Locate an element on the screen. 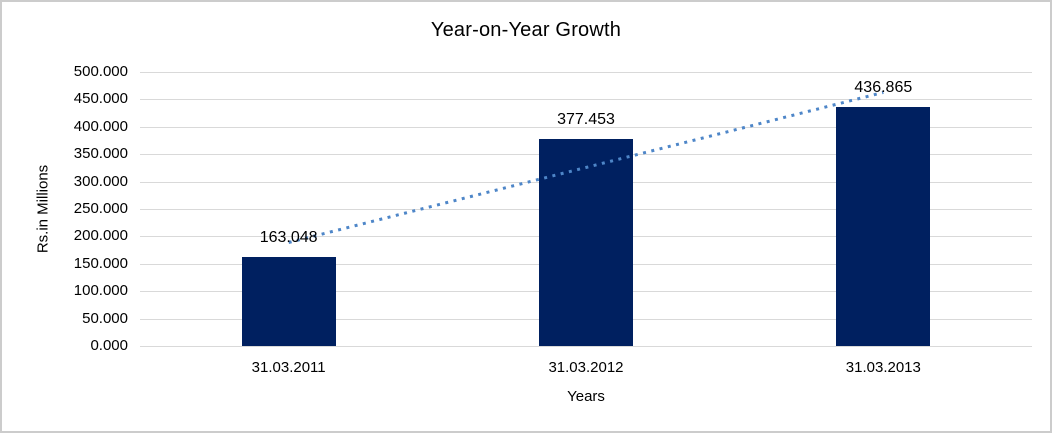  chart-title: Year-on-Year Growth is located at coordinates (526, 30).